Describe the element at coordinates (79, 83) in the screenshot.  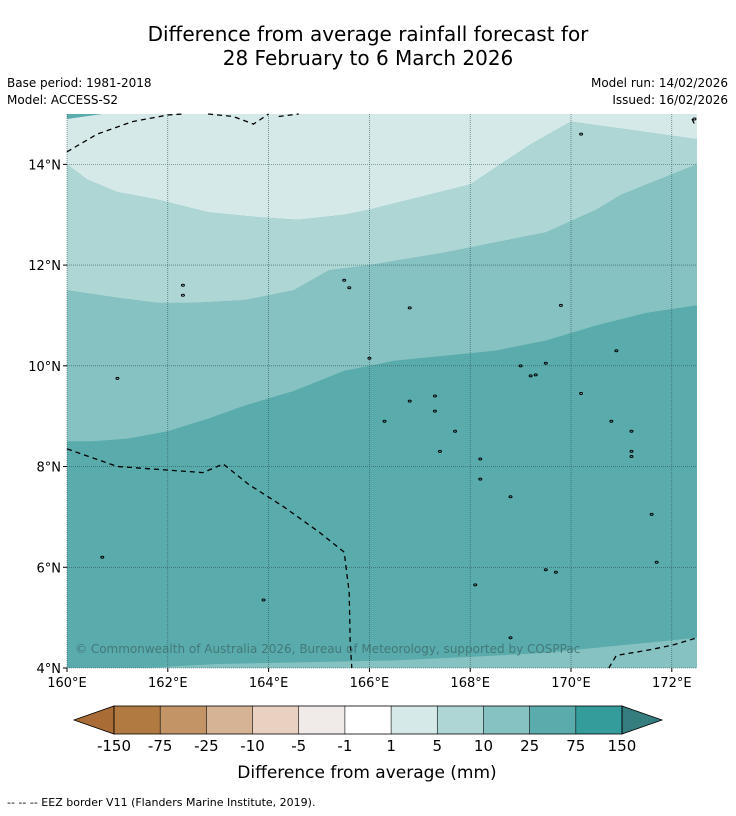
I see `base-period: Base period: 1981-2018` at that location.